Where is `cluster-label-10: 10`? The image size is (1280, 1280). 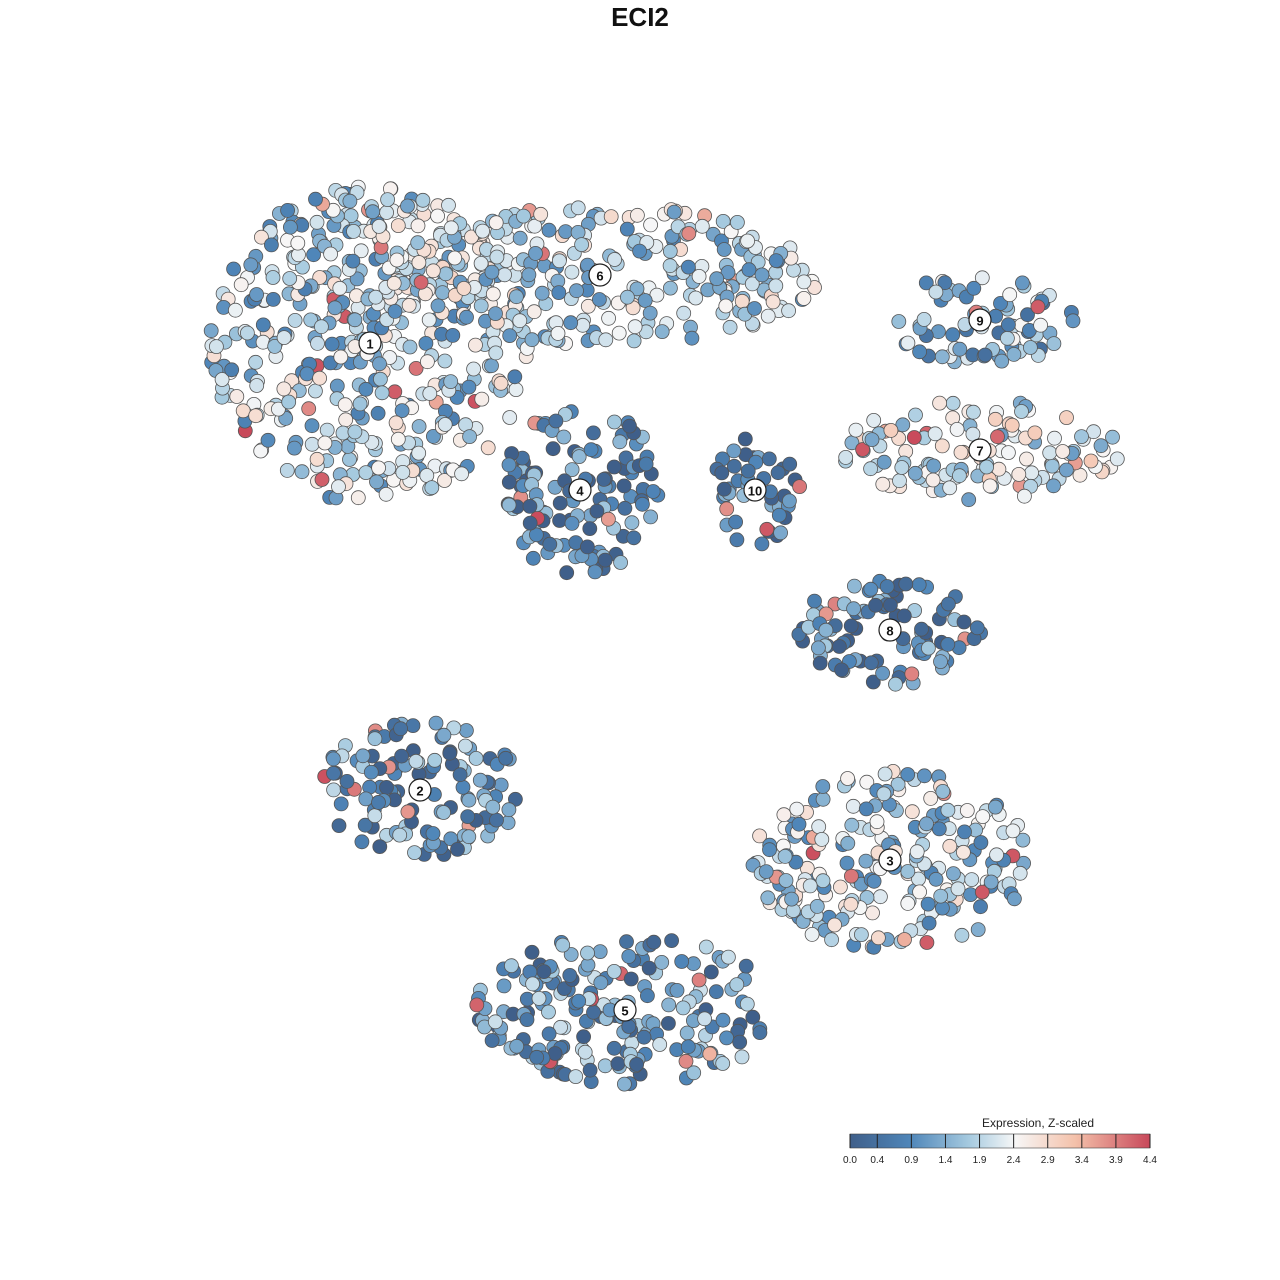
cluster-label-10: 10 is located at coordinates (755, 490).